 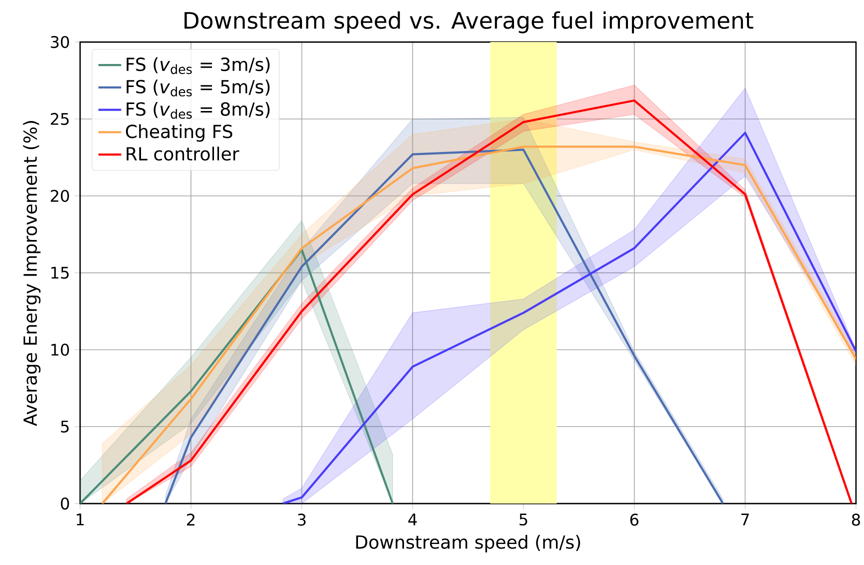 I want to click on x-tick-label: 7, so click(x=745, y=520).